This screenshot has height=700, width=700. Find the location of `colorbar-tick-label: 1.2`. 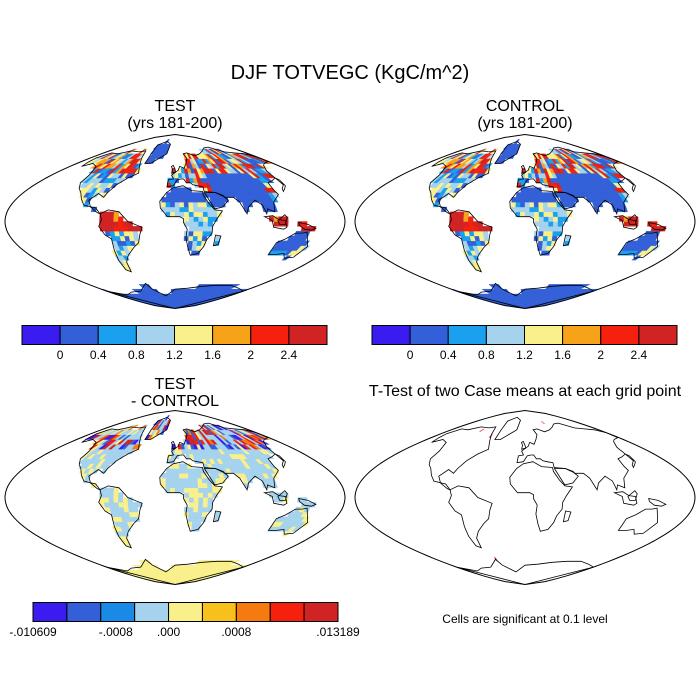

colorbar-tick-label: 1.2 is located at coordinates (524, 355).